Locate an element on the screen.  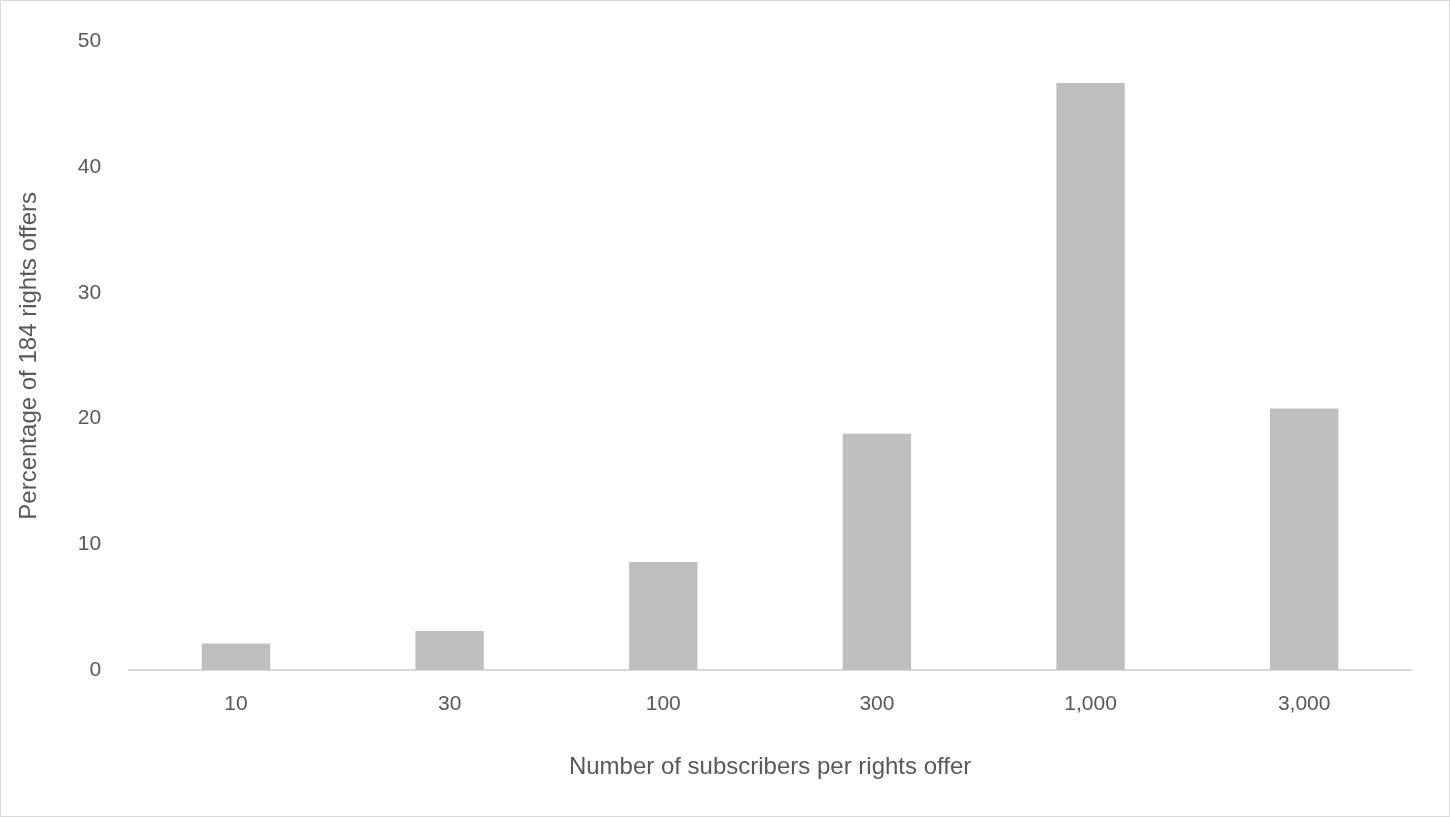
x-tick-label: 3,000 is located at coordinates (1304, 703).